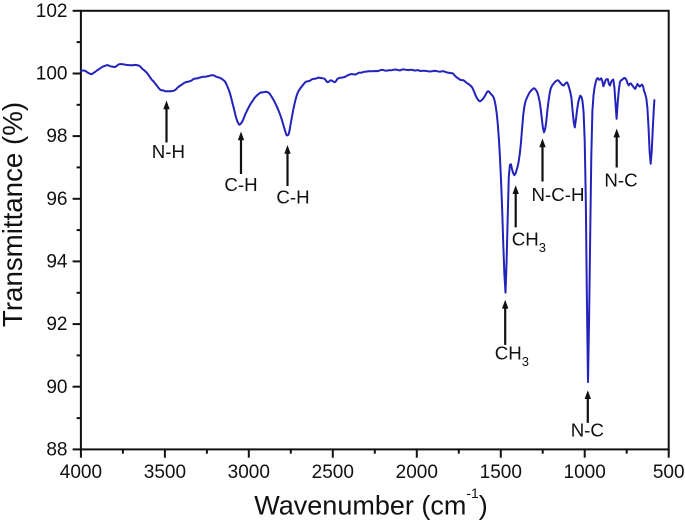 This screenshot has width=685, height=522. Describe the element at coordinates (370, 502) in the screenshot. I see `svg-text: Wavenumber (cm-1)` at that location.